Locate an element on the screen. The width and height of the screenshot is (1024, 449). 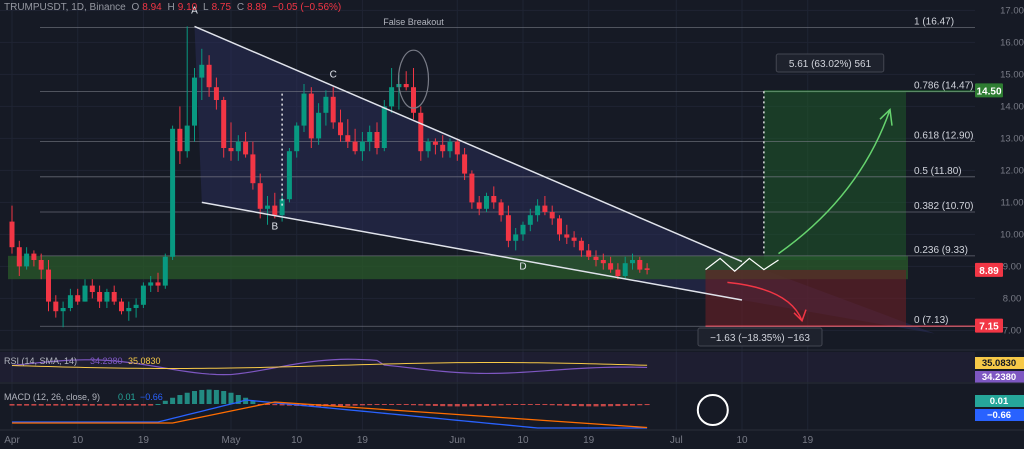
open-value: 8.94 is located at coordinates (152, 7).